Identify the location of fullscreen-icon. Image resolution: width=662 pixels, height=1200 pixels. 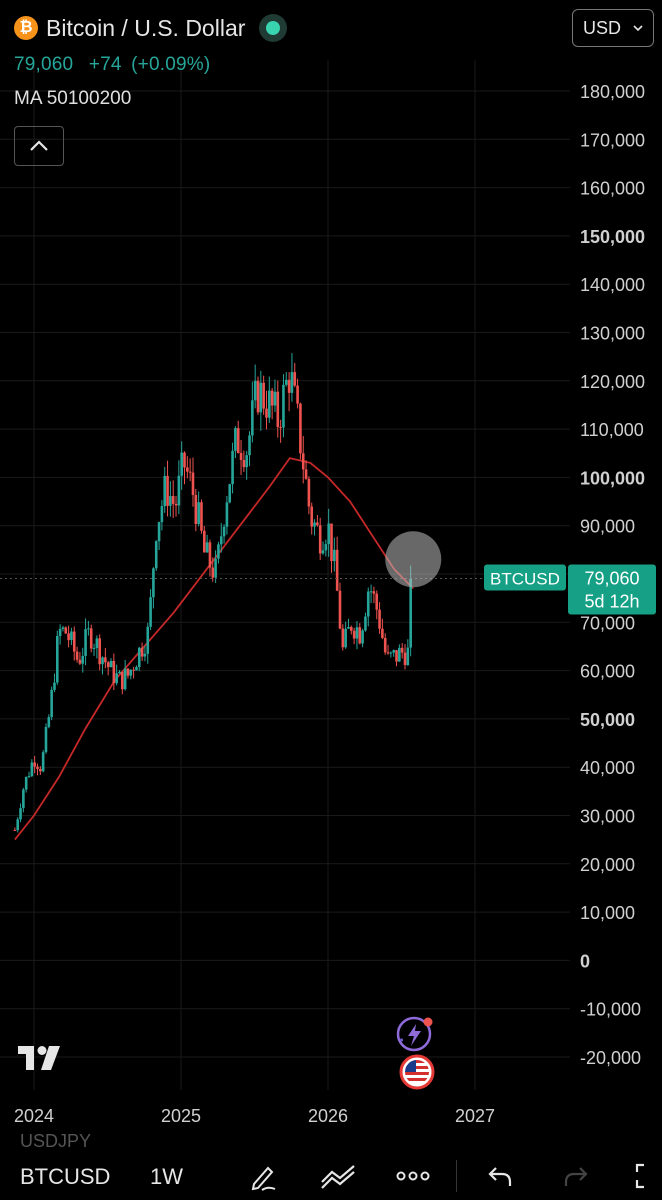
(648, 1176).